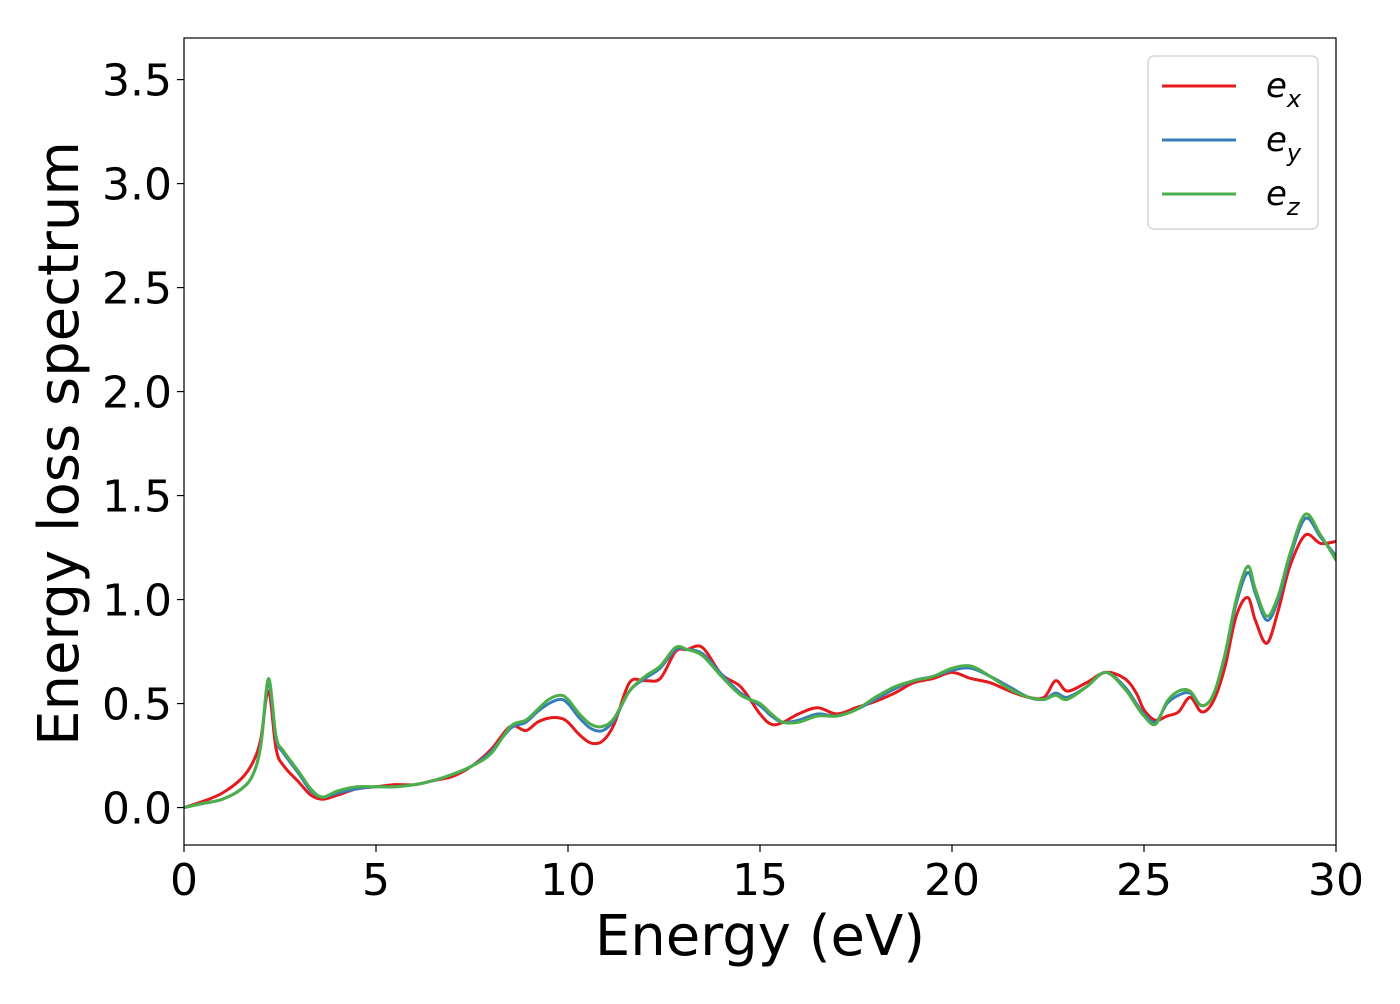 This screenshot has height=1004, width=1400. I want to click on x-tick-label: 30, so click(1336, 880).